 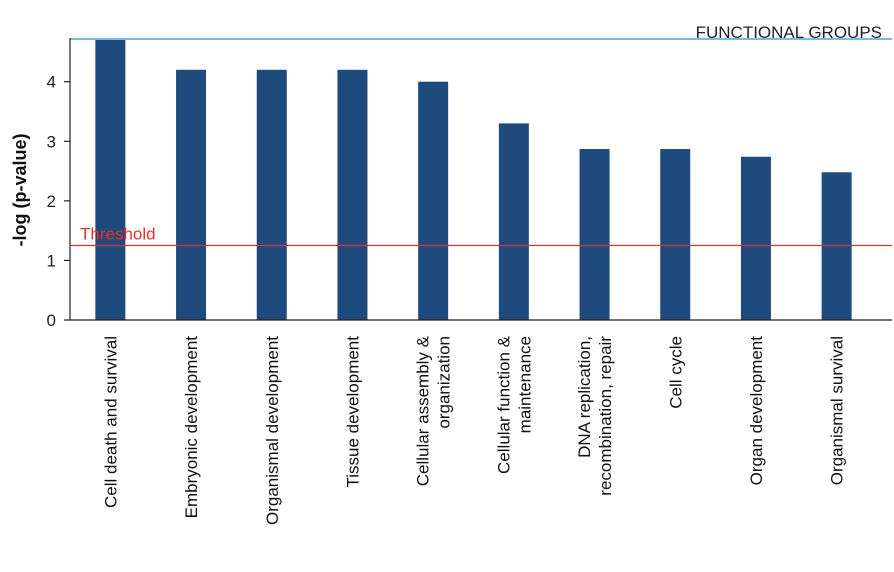 I want to click on x-category-label-line: Cellular assembly &, so click(x=423, y=410).